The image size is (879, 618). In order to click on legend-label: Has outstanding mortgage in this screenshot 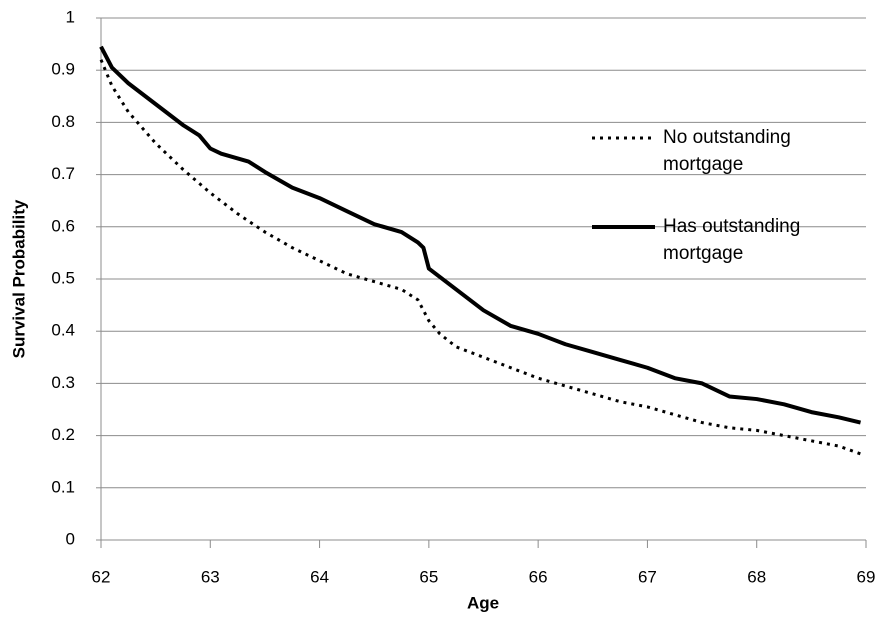, I will do `click(732, 240)`.